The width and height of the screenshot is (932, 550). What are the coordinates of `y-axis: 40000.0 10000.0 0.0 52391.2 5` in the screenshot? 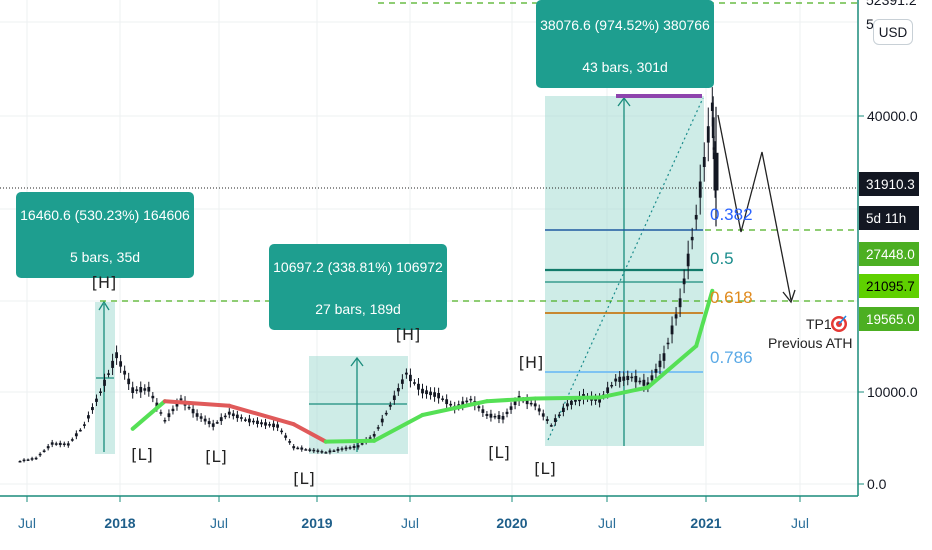 It's located at (887, 248).